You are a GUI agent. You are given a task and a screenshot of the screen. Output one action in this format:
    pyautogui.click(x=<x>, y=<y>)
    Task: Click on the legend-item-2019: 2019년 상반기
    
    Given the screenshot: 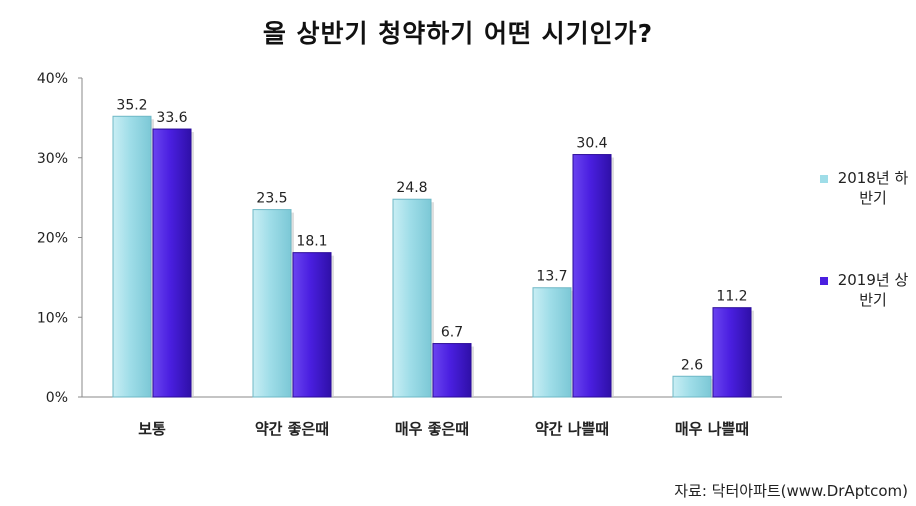 What is the action you would take?
    pyautogui.click(x=867, y=290)
    